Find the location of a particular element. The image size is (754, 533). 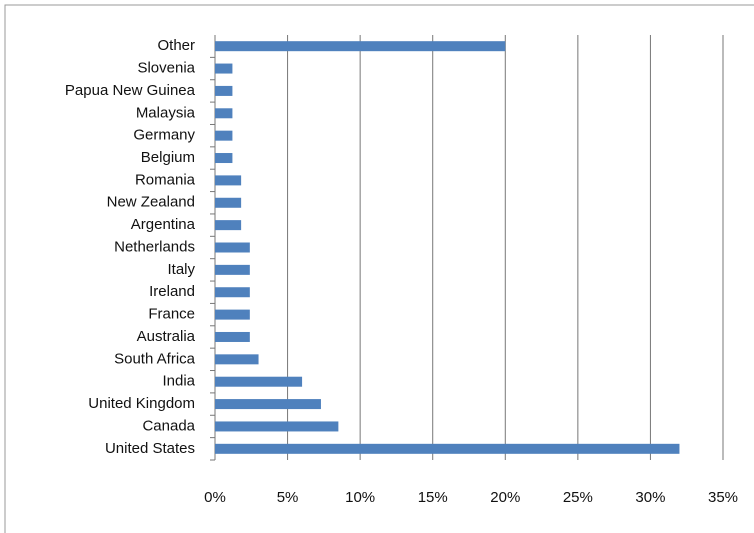

y-tick-label: Ireland is located at coordinates (172, 291).